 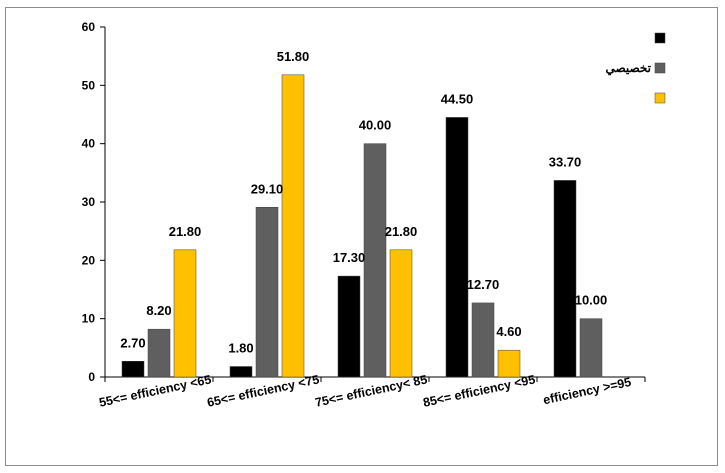 What do you see at coordinates (89, 260) in the screenshot?
I see `y-tick-label: 20` at bounding box center [89, 260].